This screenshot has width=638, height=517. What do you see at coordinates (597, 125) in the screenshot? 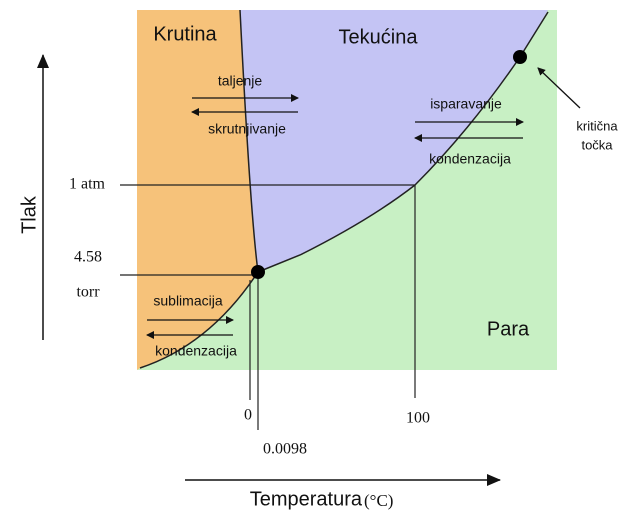
I see `critical-point-label: kritična` at bounding box center [597, 125].